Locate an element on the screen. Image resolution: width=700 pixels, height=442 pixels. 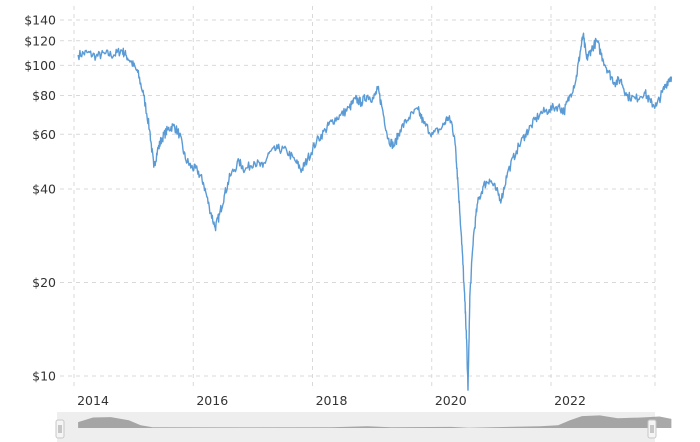
y-tick-label: $40 is located at coordinates (44, 188).